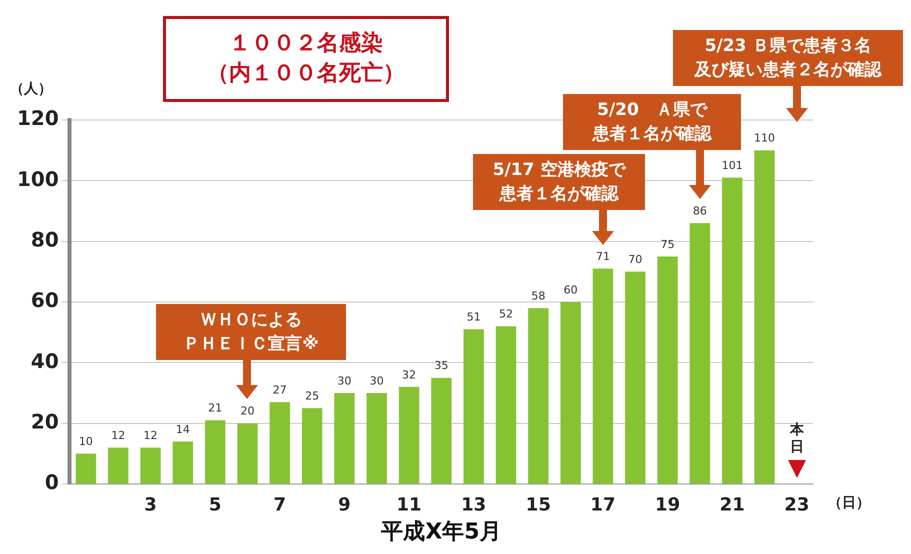 This screenshot has height=554, width=911. I want to click on annotation: ＷＨＯによるＰＨＥＩＣ宣言※, so click(251, 332).